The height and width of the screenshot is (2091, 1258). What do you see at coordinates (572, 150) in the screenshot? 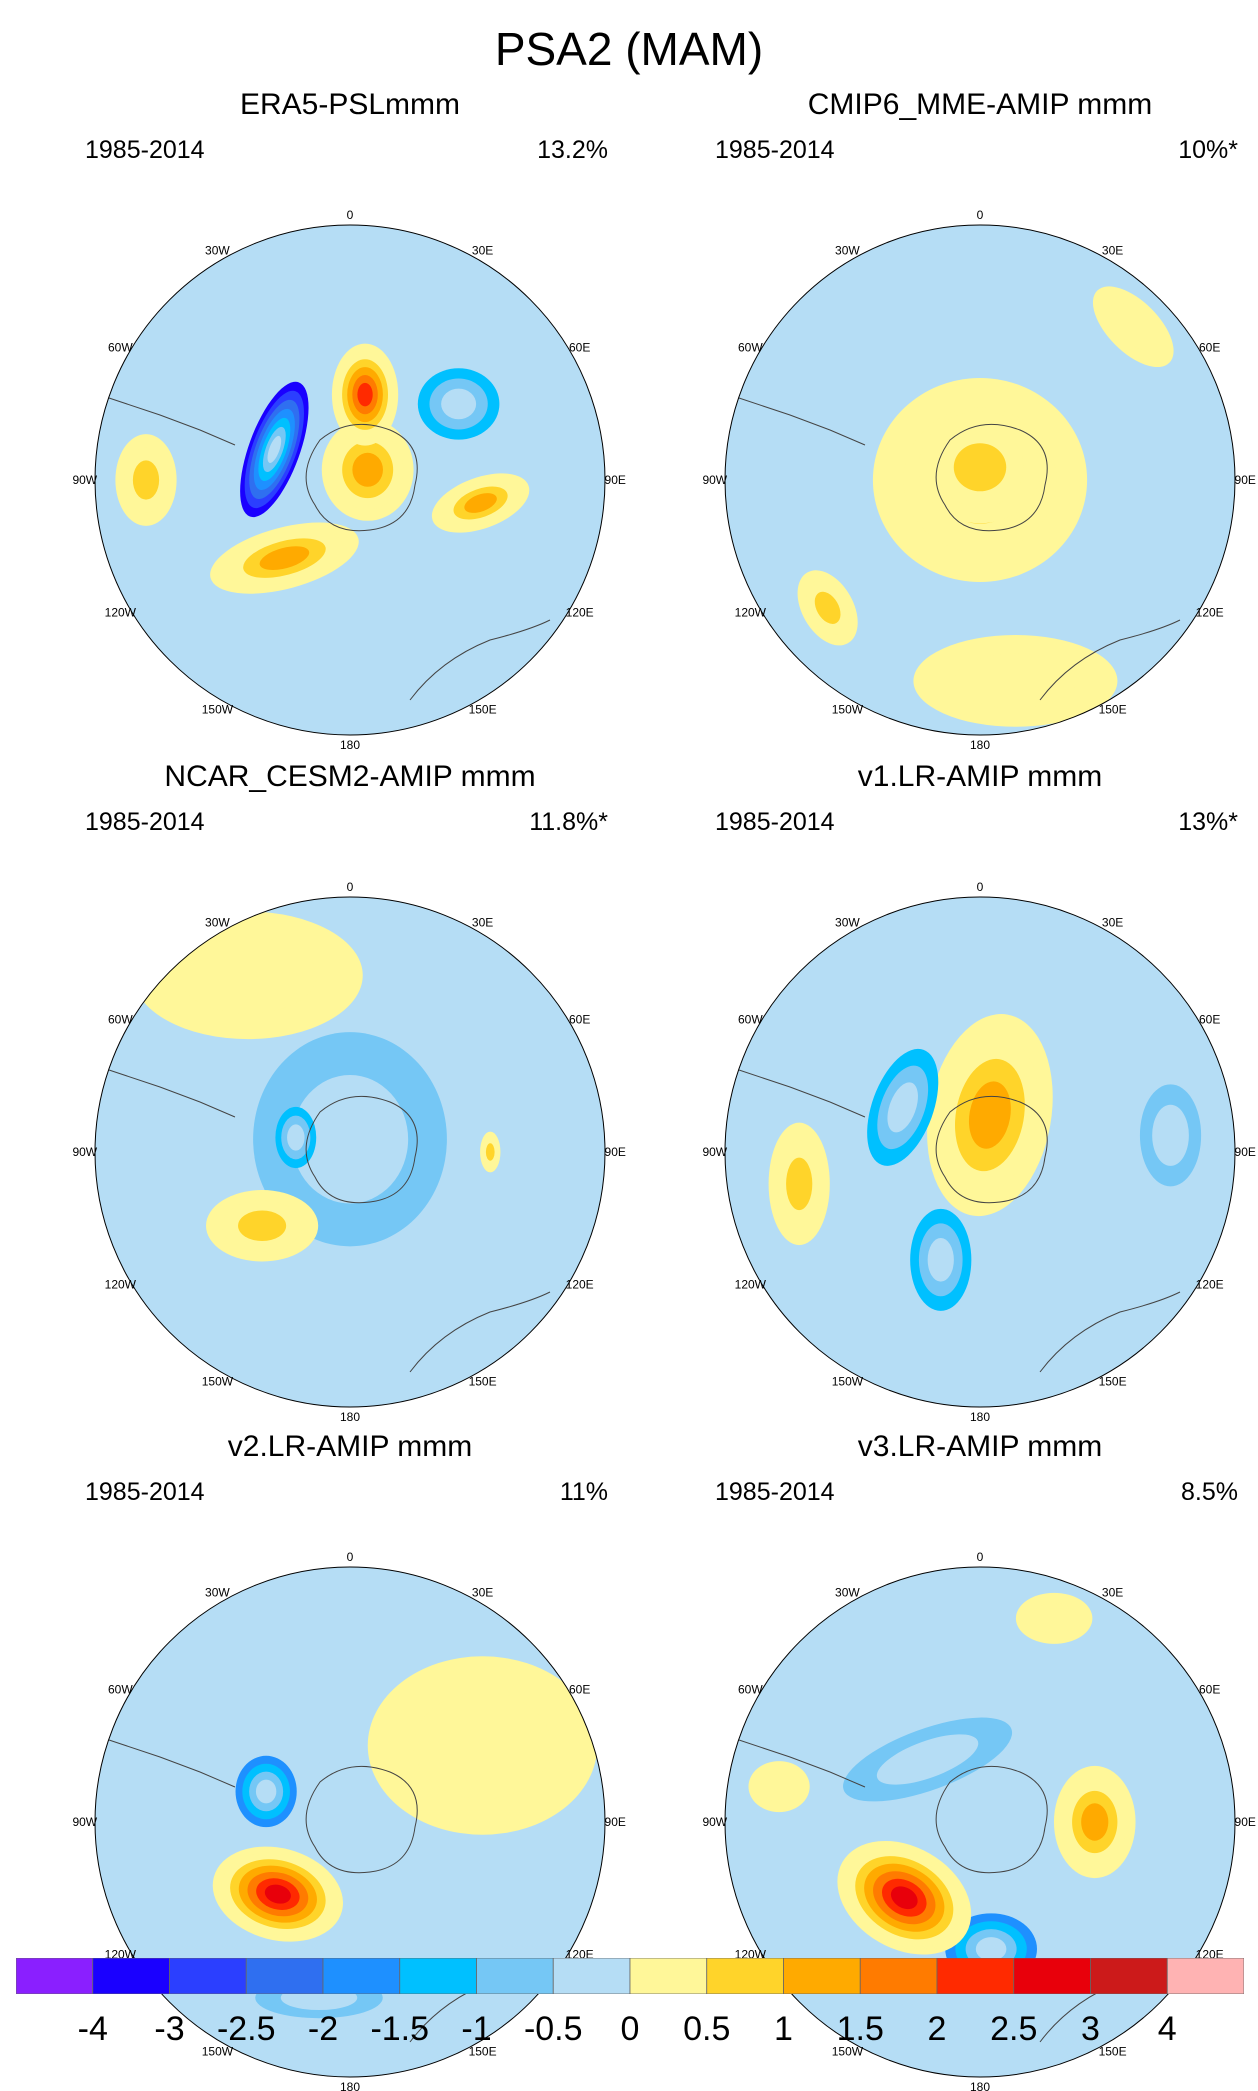
I see `variance-explained: 13.2%` at bounding box center [572, 150].